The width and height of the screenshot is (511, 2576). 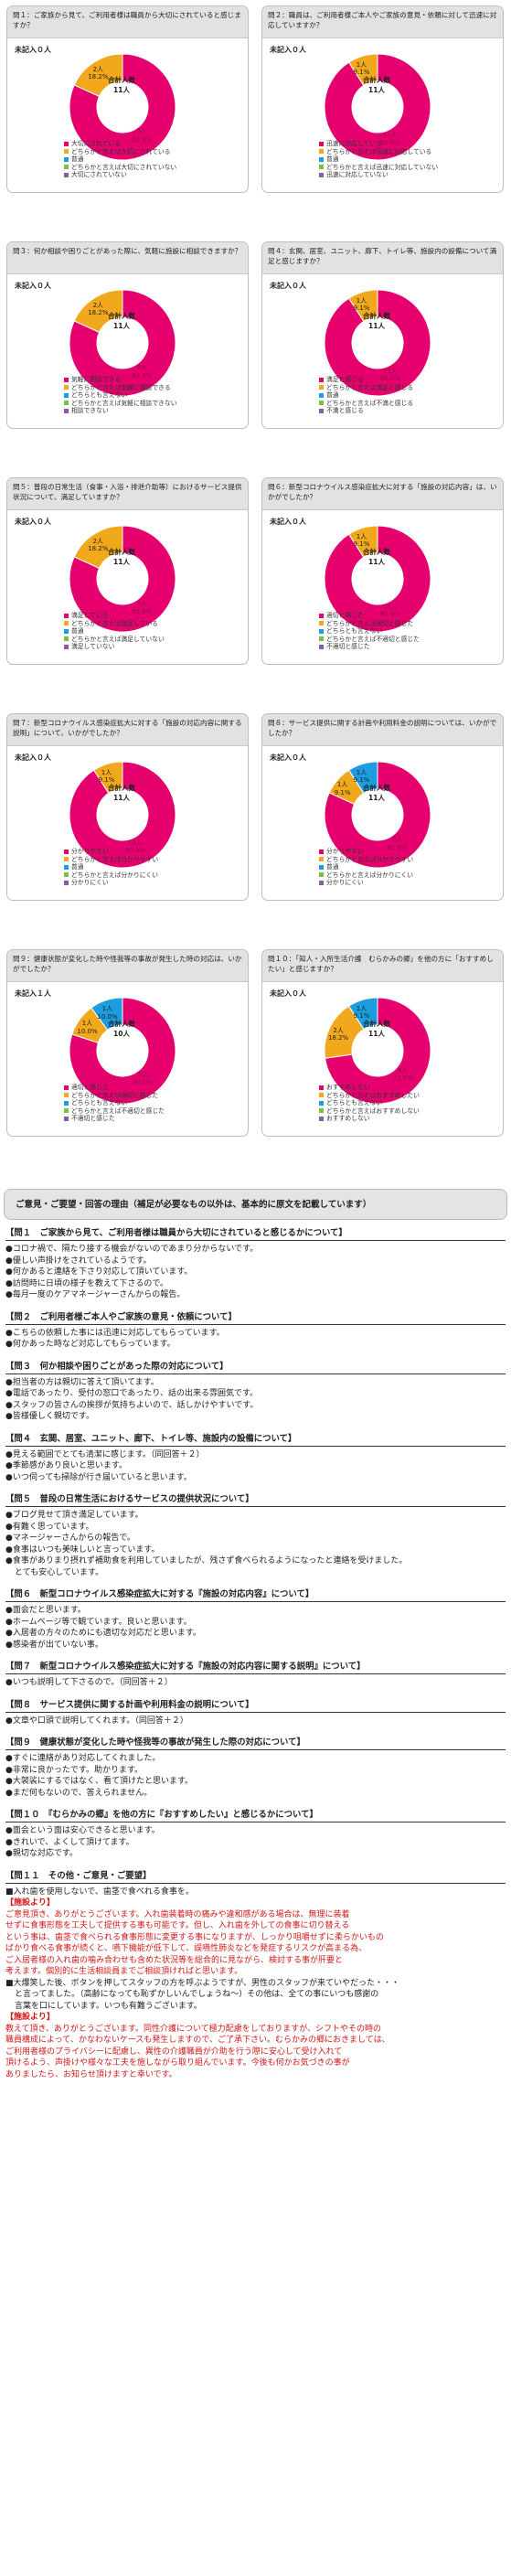 I want to click on legend-item: どちらかと言えばおすすめしたい, so click(x=369, y=1096).